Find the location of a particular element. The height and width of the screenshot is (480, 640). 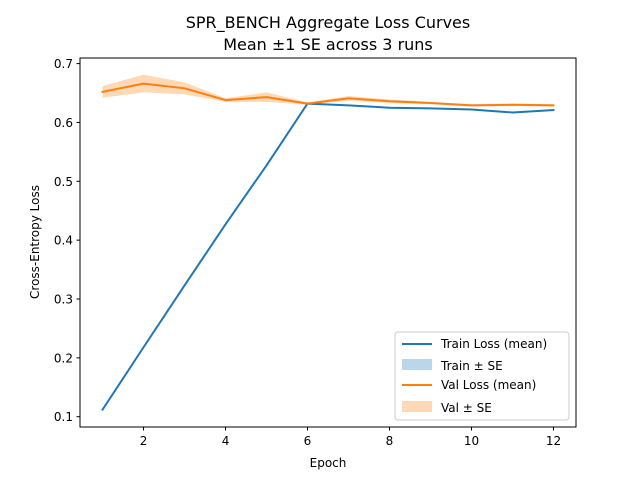

chart-subtitle: Mean ±1 SE across 3 runs is located at coordinates (328, 44).